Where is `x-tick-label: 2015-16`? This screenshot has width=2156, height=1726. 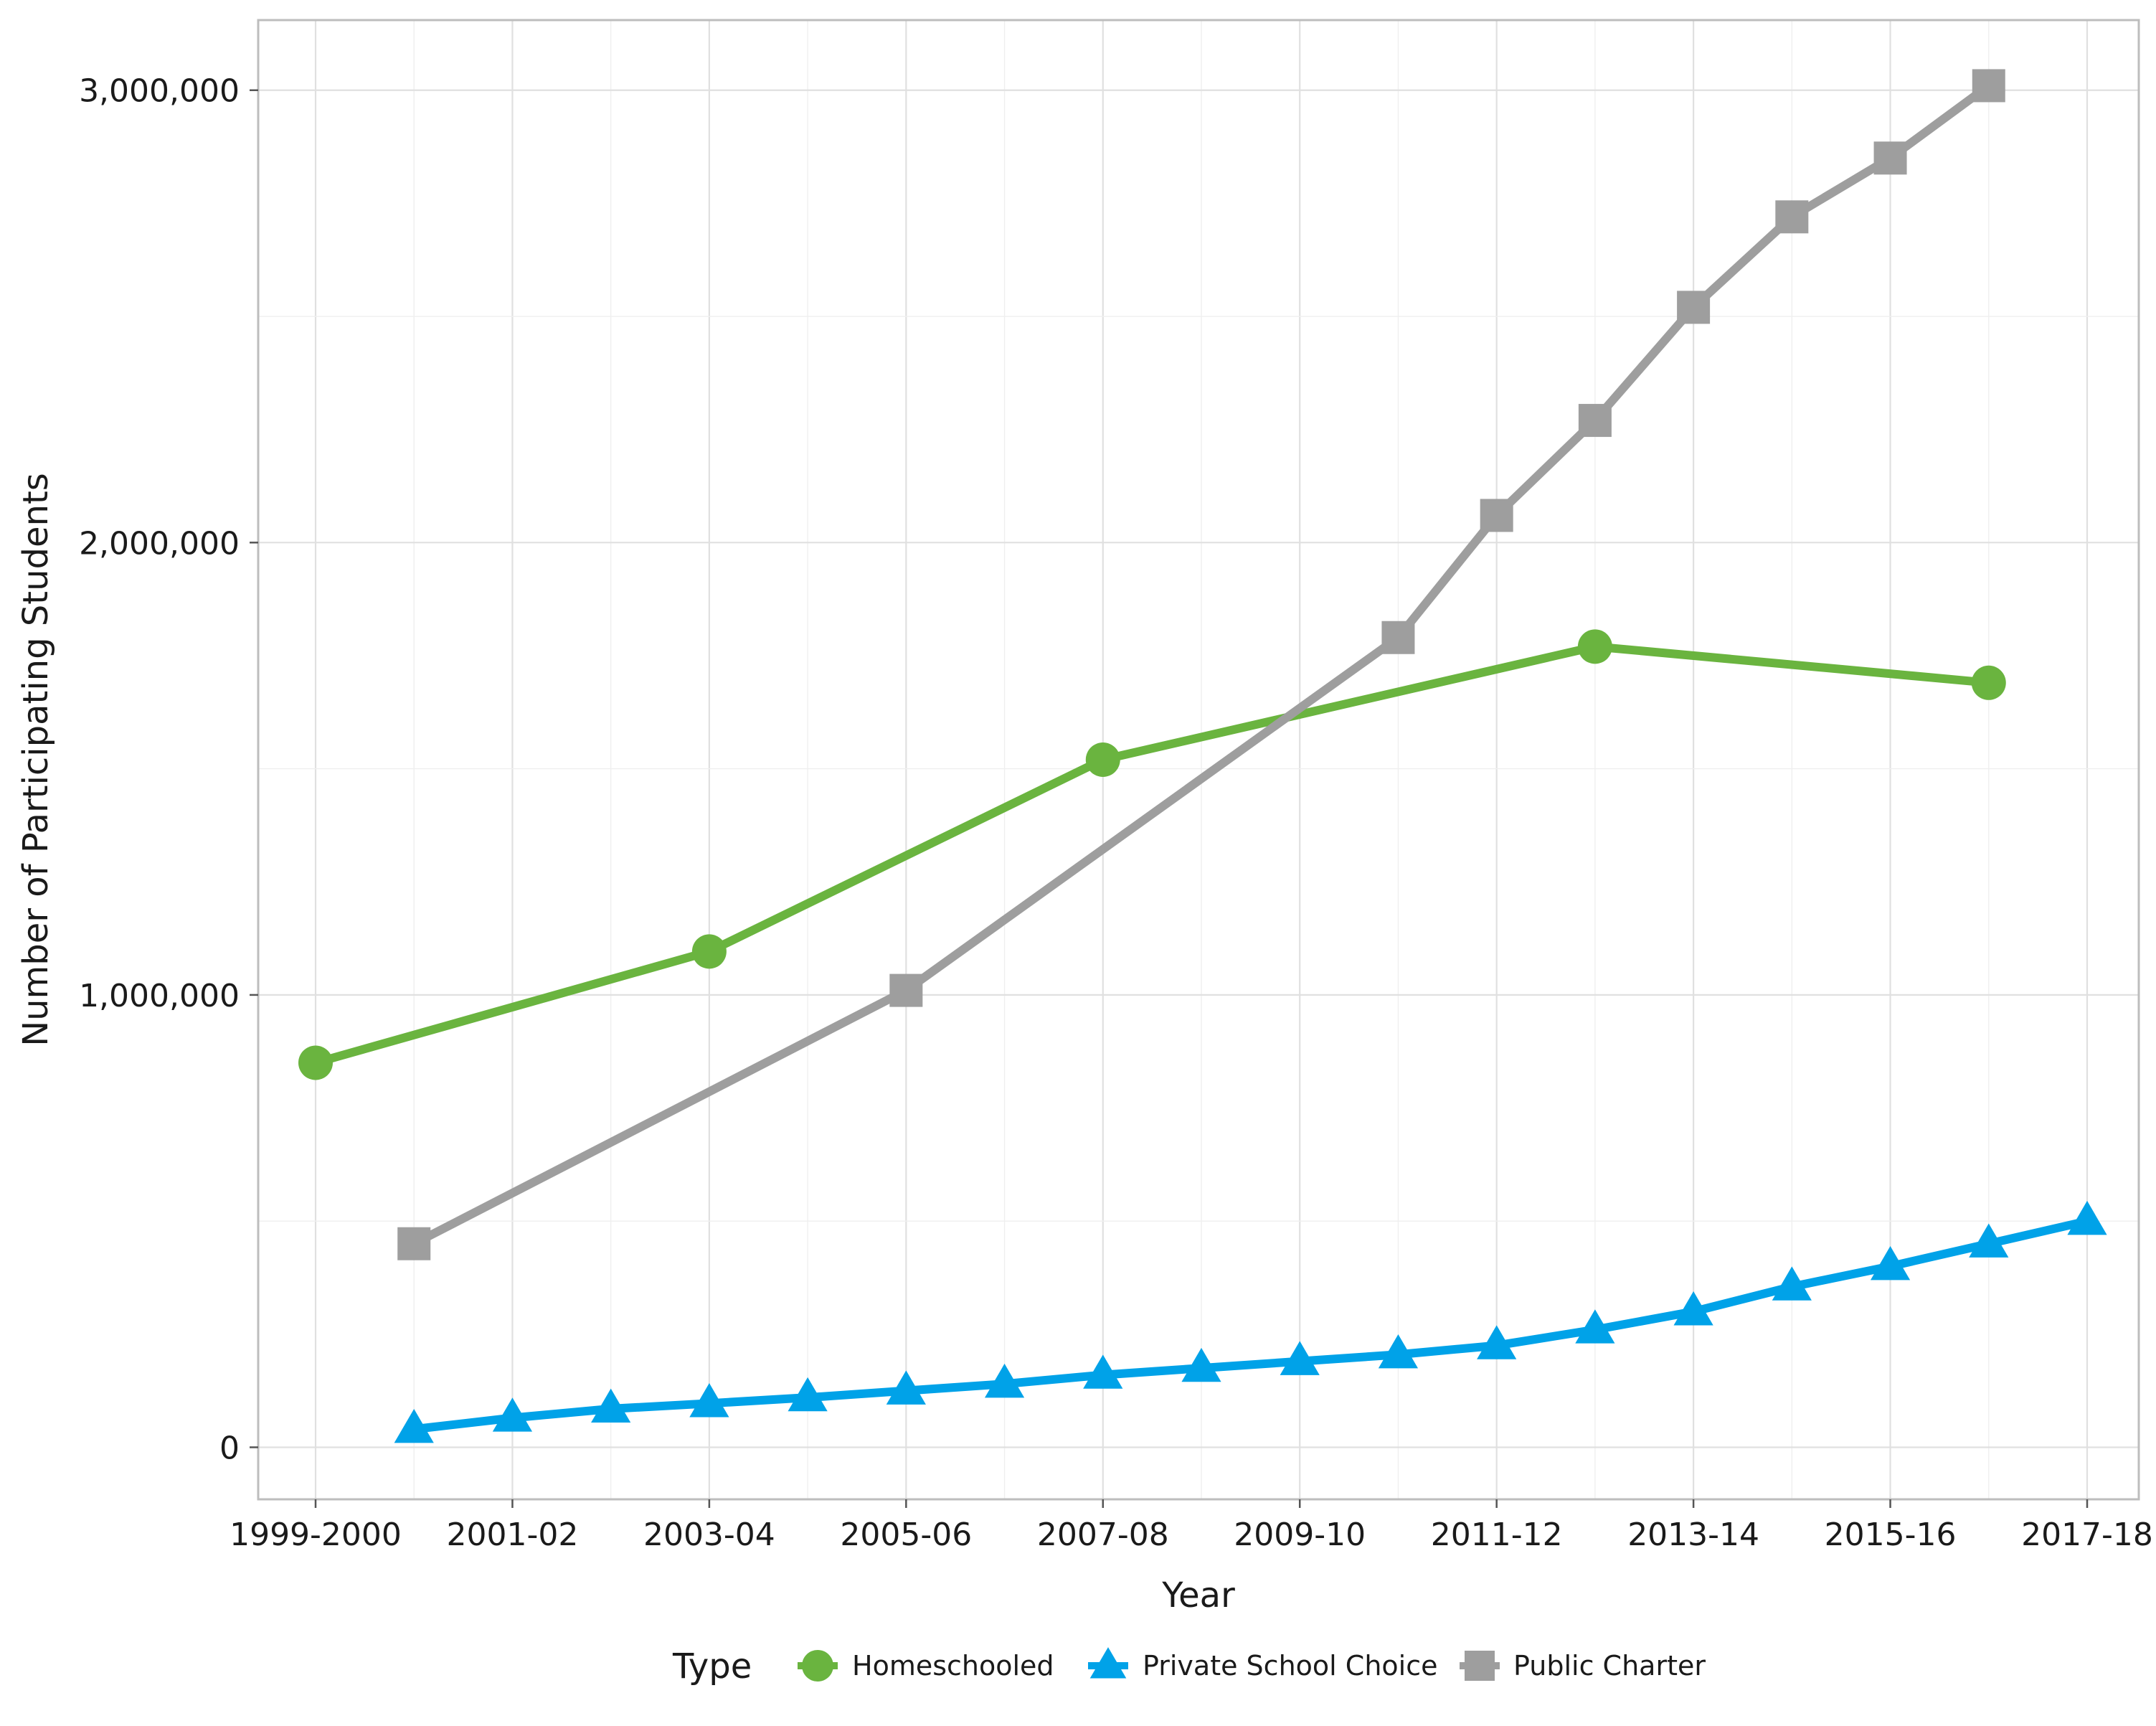 x-tick-label: 2015-16 is located at coordinates (1891, 1535).